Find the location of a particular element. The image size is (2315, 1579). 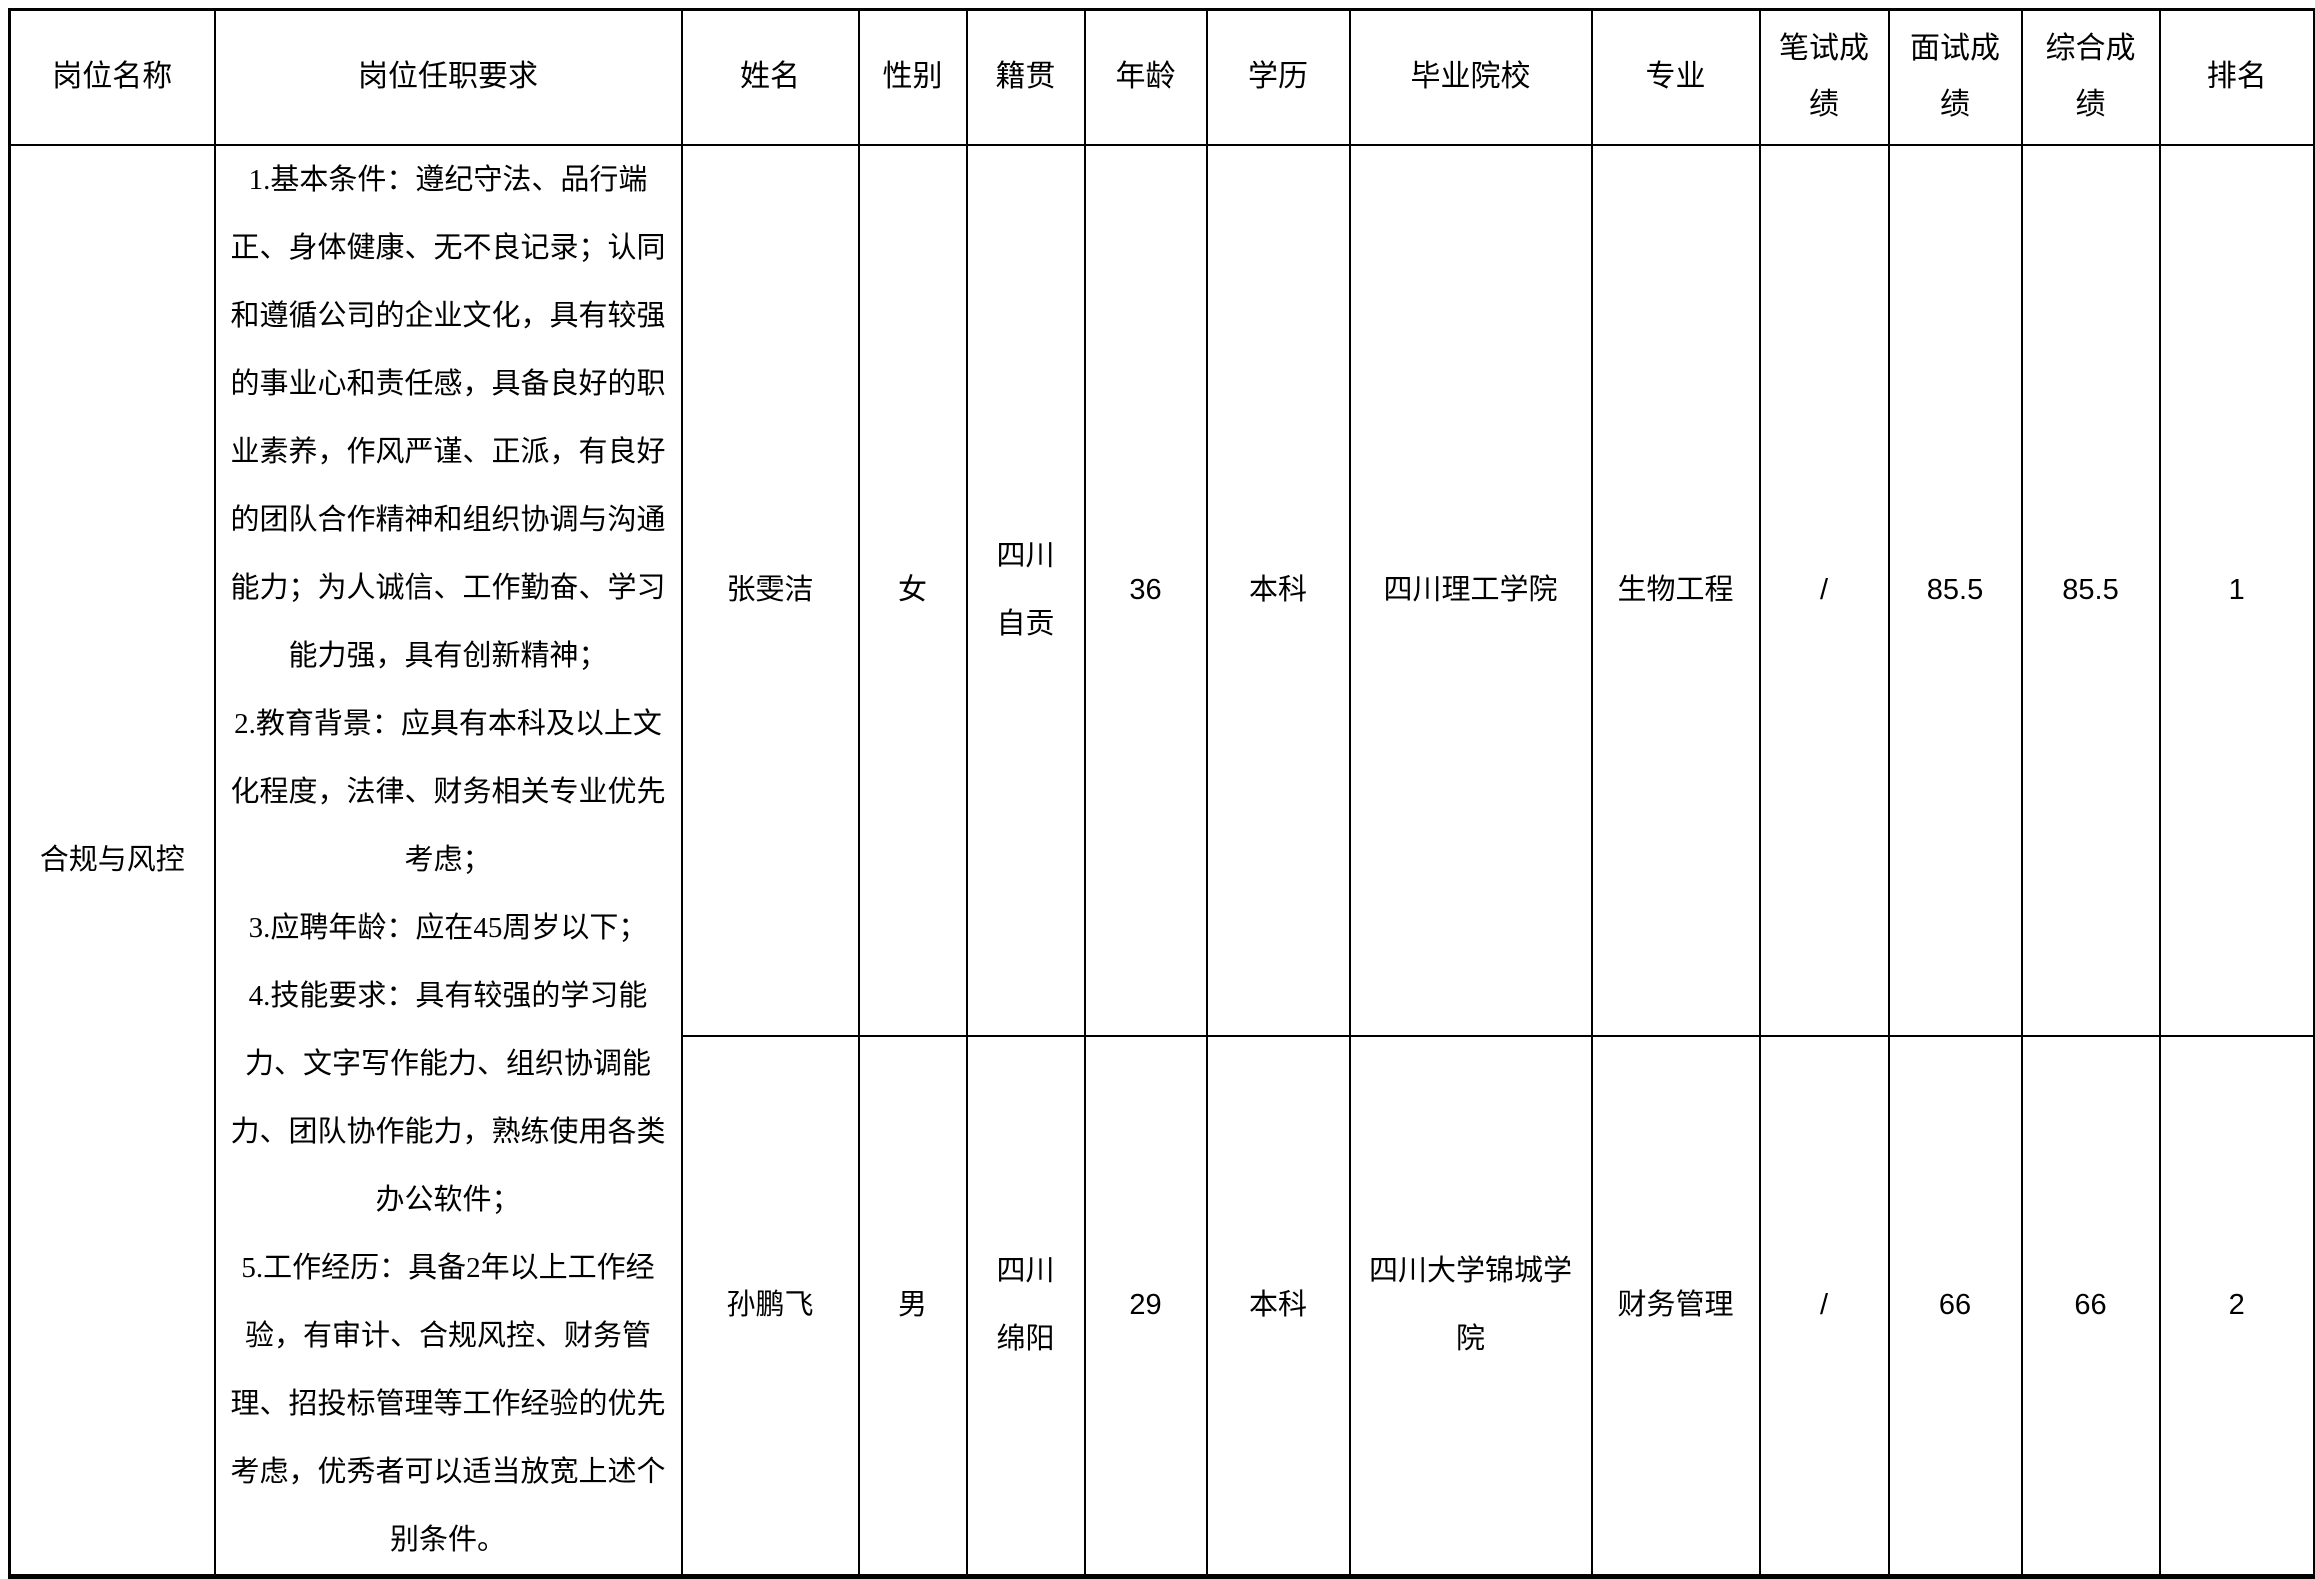

cell-c1-rank: 1 is located at coordinates (2236, 590).